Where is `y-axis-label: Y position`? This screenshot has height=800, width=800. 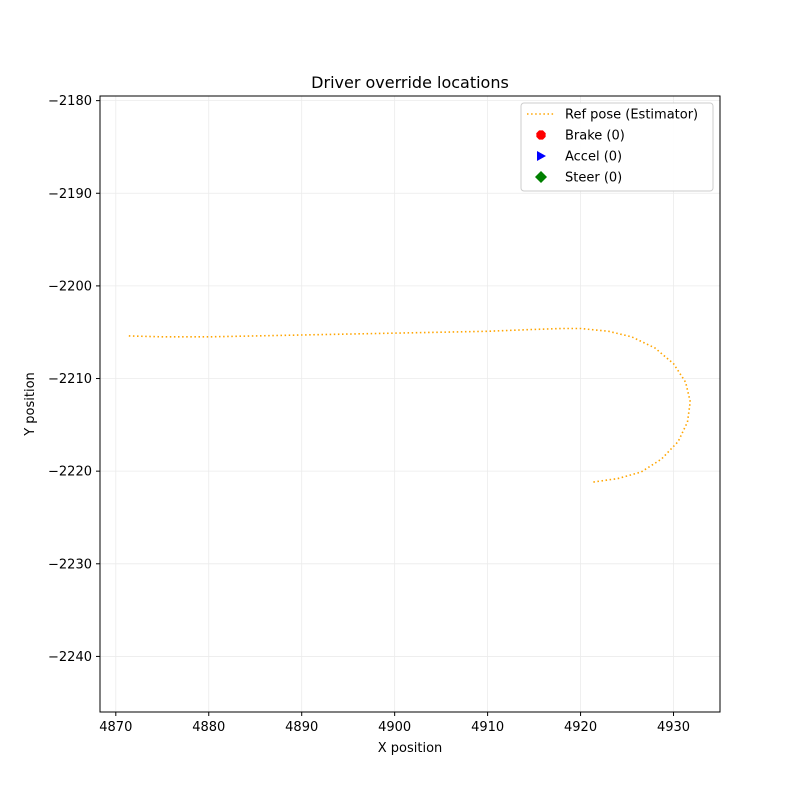 y-axis-label: Y position is located at coordinates (30, 404).